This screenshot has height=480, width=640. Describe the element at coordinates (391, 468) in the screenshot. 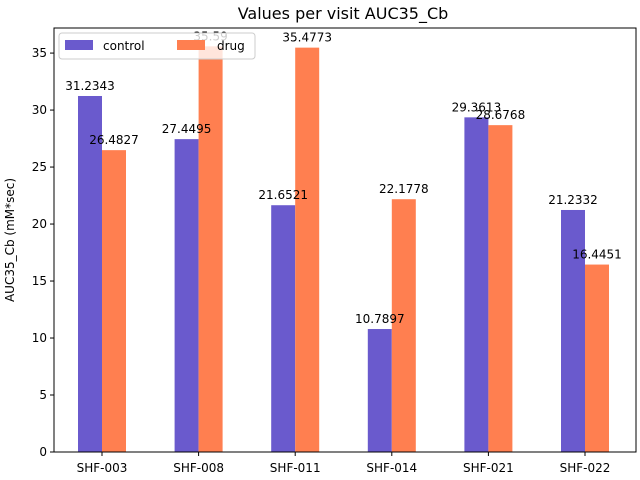

I see `x-tick-label-shf-014: SHF-014` at that location.